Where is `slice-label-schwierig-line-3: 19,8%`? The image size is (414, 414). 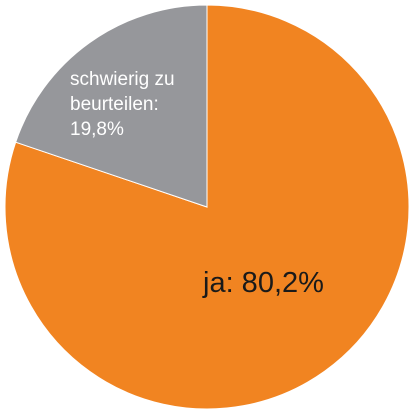 slice-label-schwierig-line-3: 19,8% is located at coordinates (97, 129).